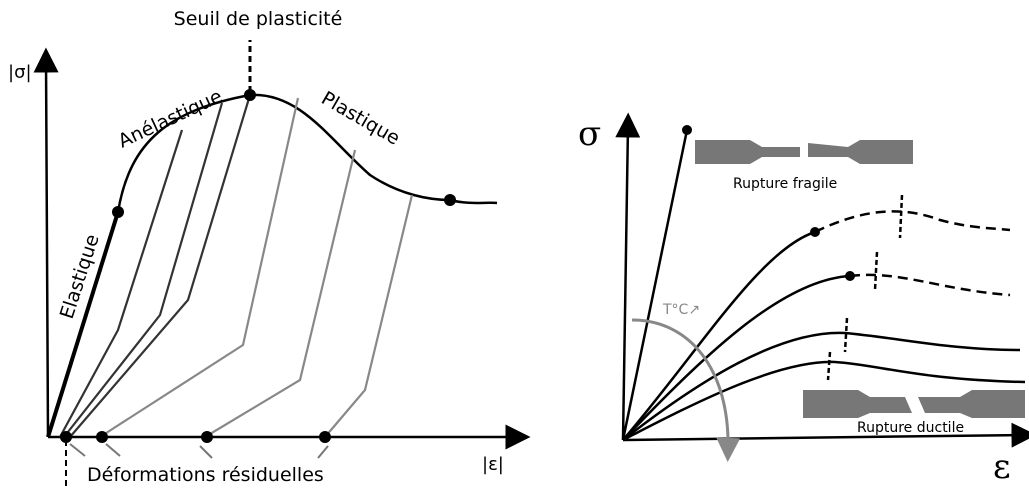  What do you see at coordinates (170, 118) in the screenshot?
I see `anelastic-label: Anélastique` at bounding box center [170, 118].